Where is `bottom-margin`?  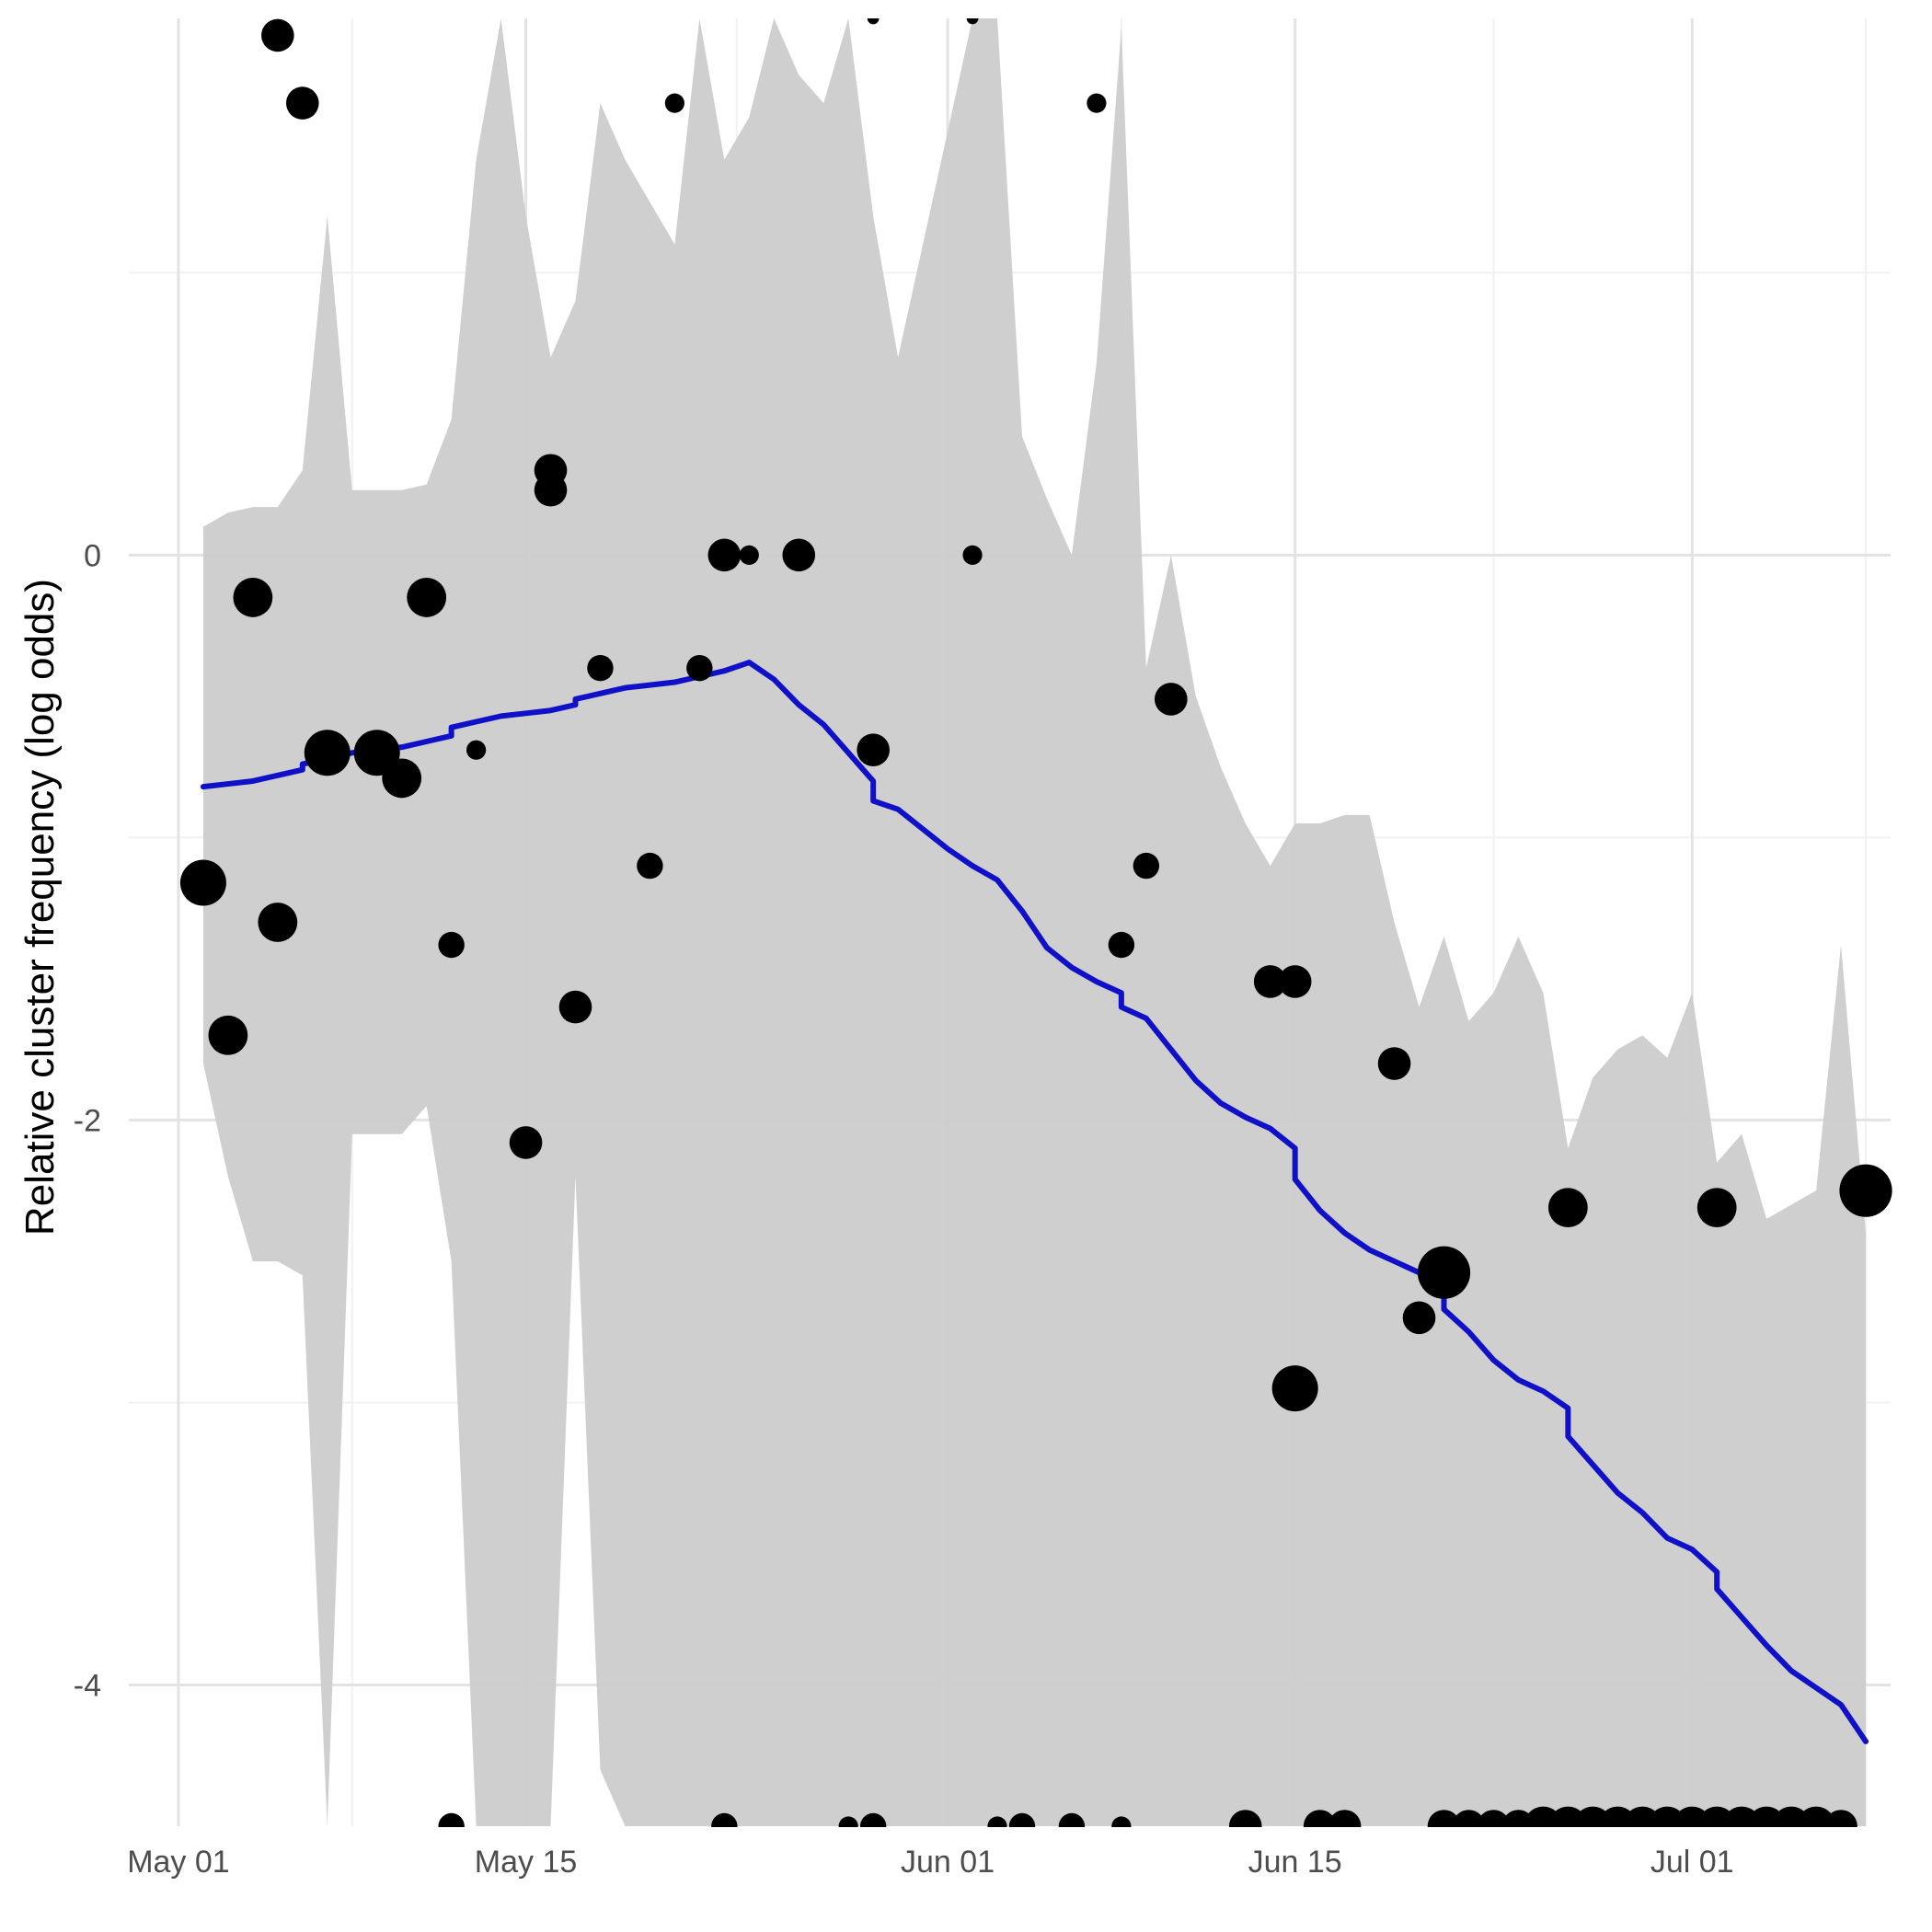 bottom-margin is located at coordinates (966, 1879).